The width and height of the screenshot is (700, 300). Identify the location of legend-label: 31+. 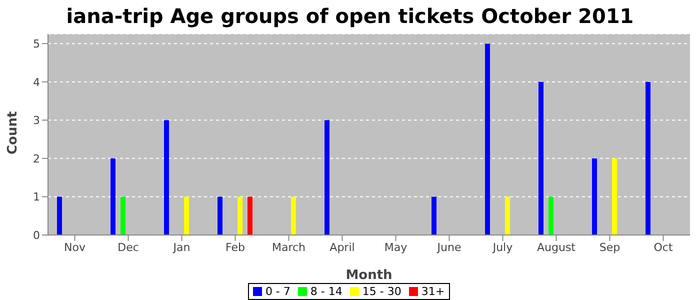
(432, 291).